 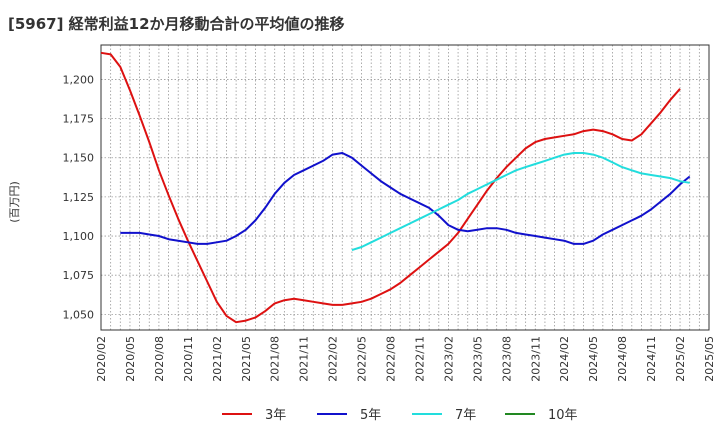 What do you see at coordinates (370, 415) in the screenshot?
I see `legend-label: 5年` at bounding box center [370, 415].